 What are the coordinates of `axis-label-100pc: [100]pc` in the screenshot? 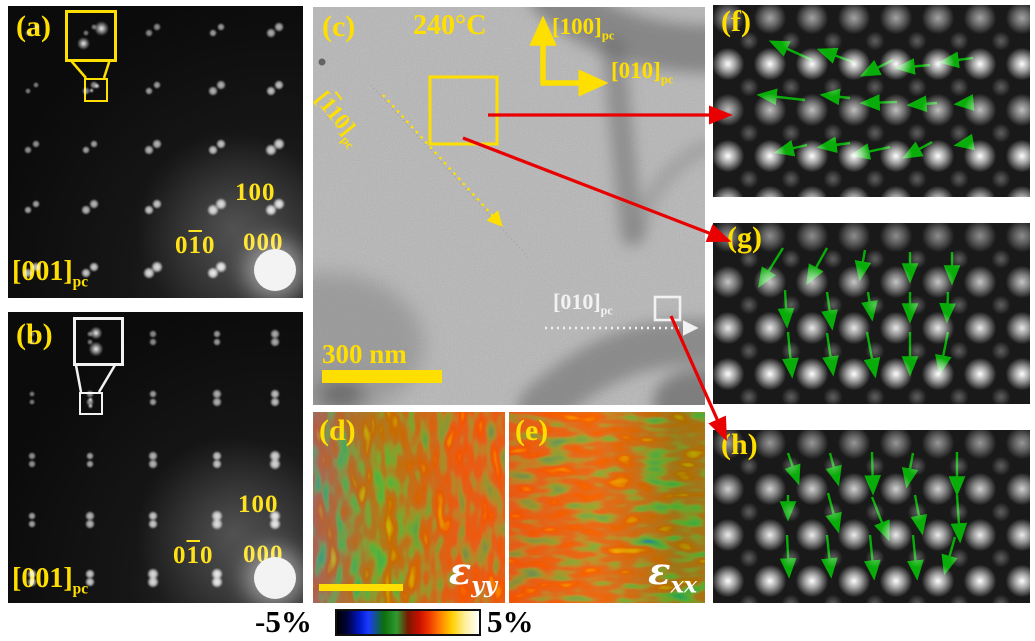 It's located at (583, 28).